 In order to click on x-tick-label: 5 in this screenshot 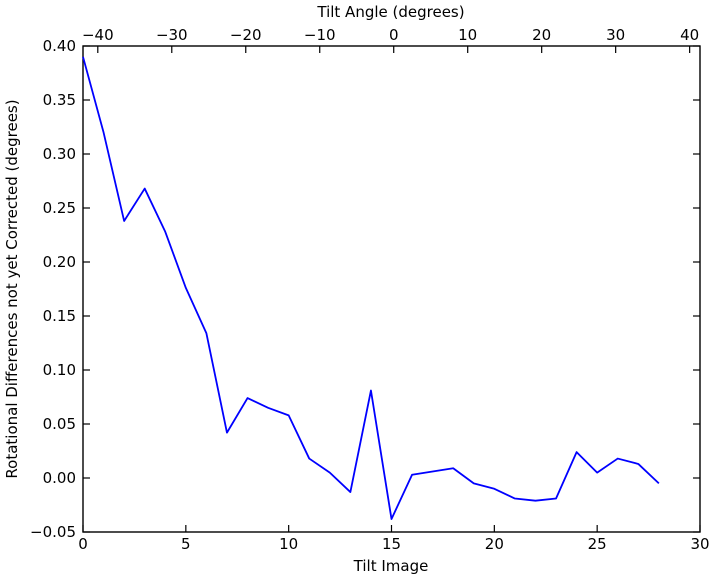, I will do `click(186, 544)`.